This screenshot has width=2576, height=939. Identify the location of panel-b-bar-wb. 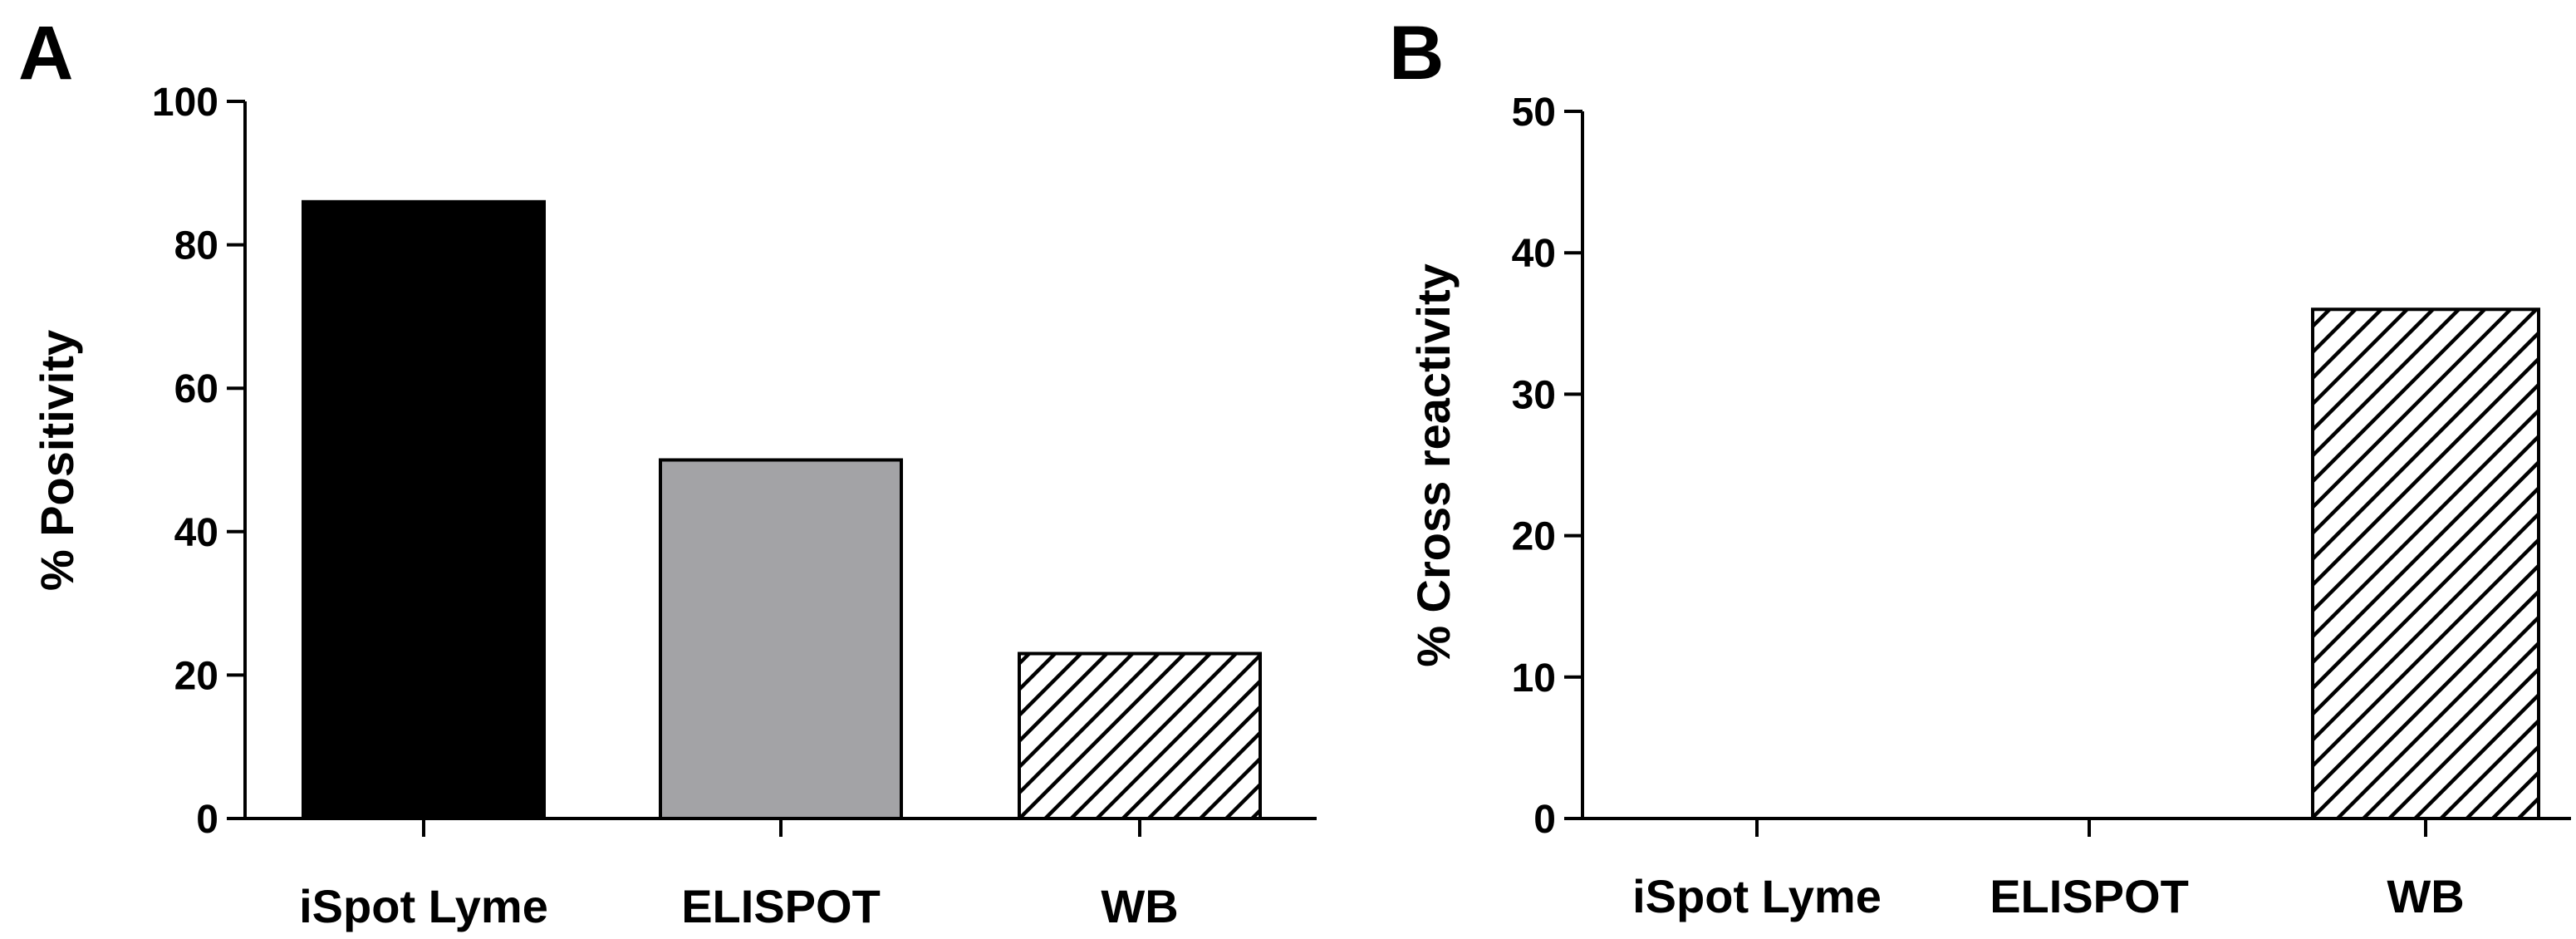
(2425, 563).